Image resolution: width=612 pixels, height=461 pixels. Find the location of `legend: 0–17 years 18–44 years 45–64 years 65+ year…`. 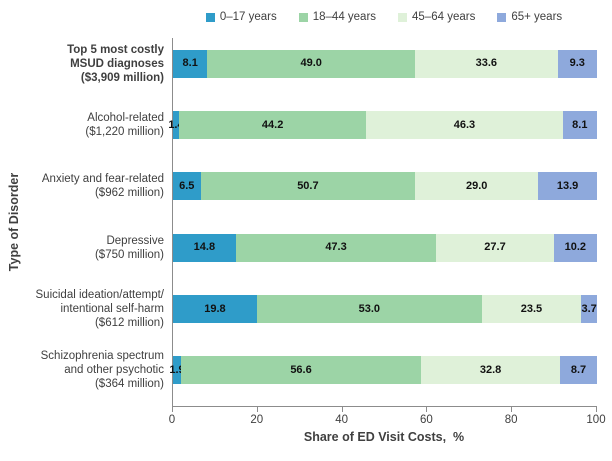

legend: 0–17 years 18–44 years 45–64 years 65+ year… is located at coordinates (384, 17).